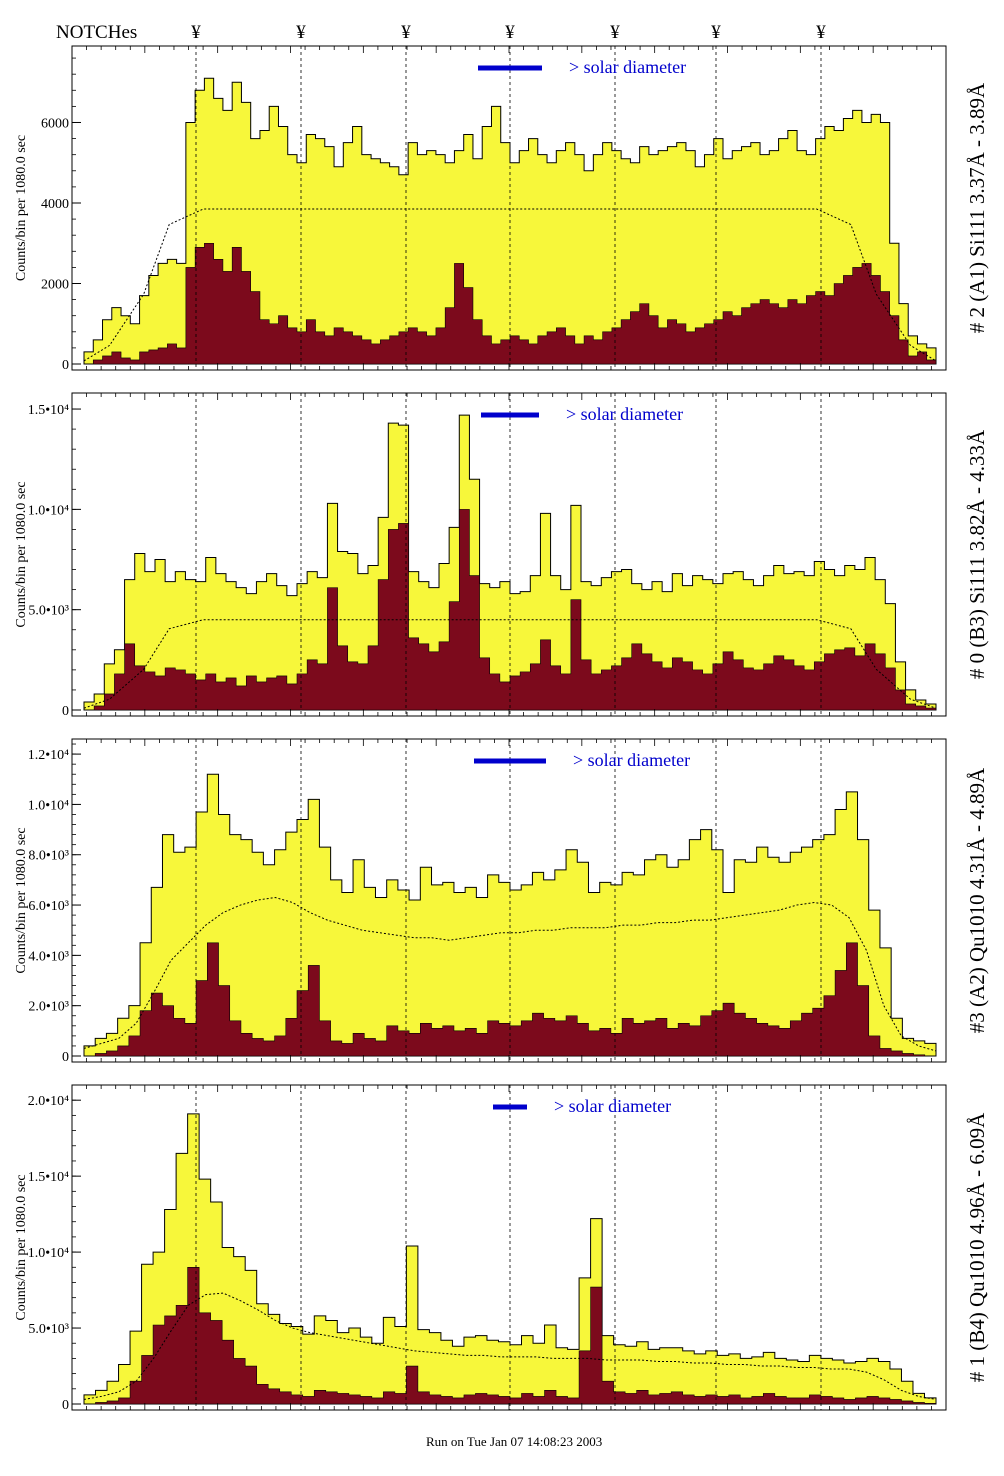 This screenshot has height=1476, width=1004. I want to click on y-tick-label: 4000, so click(55, 204).